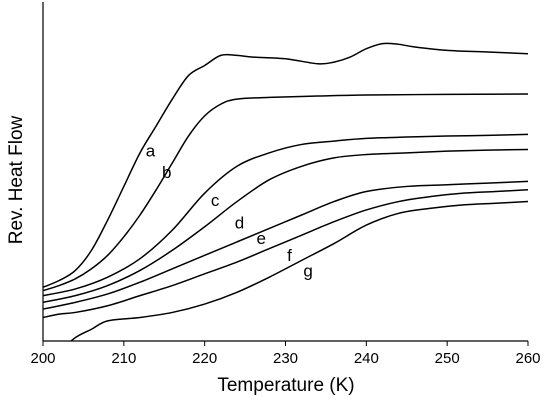  I want to click on x-tick-label: 250, so click(447, 358).